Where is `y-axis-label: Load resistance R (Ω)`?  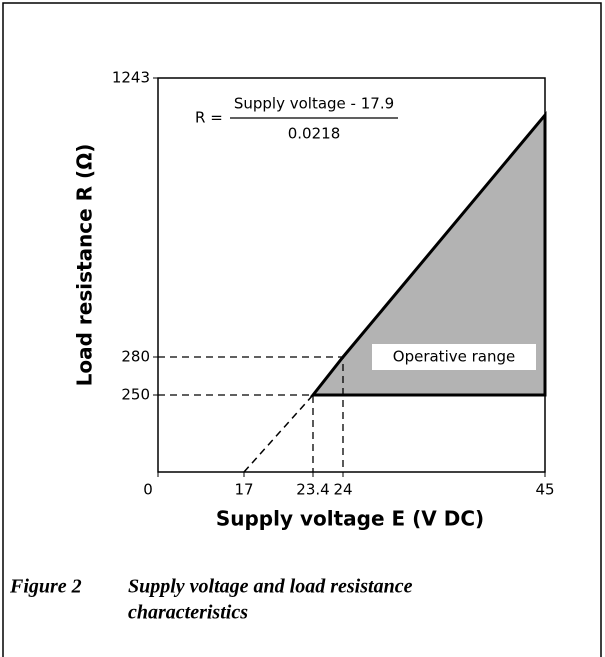
y-axis-label: Load resistance R (Ω) is located at coordinates (85, 265).